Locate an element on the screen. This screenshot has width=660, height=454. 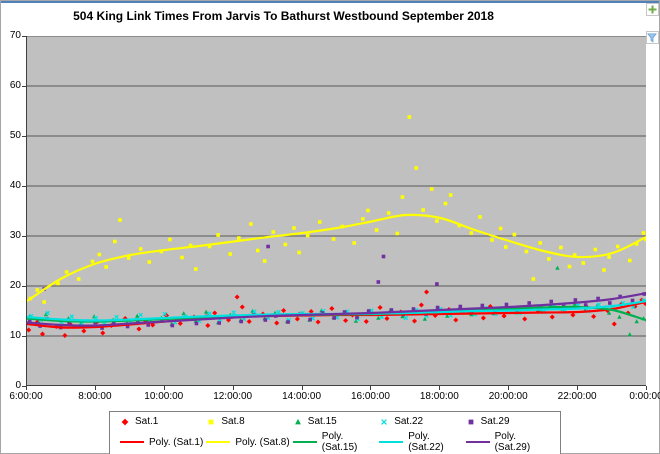
y-axis-tick-label: 50 is located at coordinates (15, 135).